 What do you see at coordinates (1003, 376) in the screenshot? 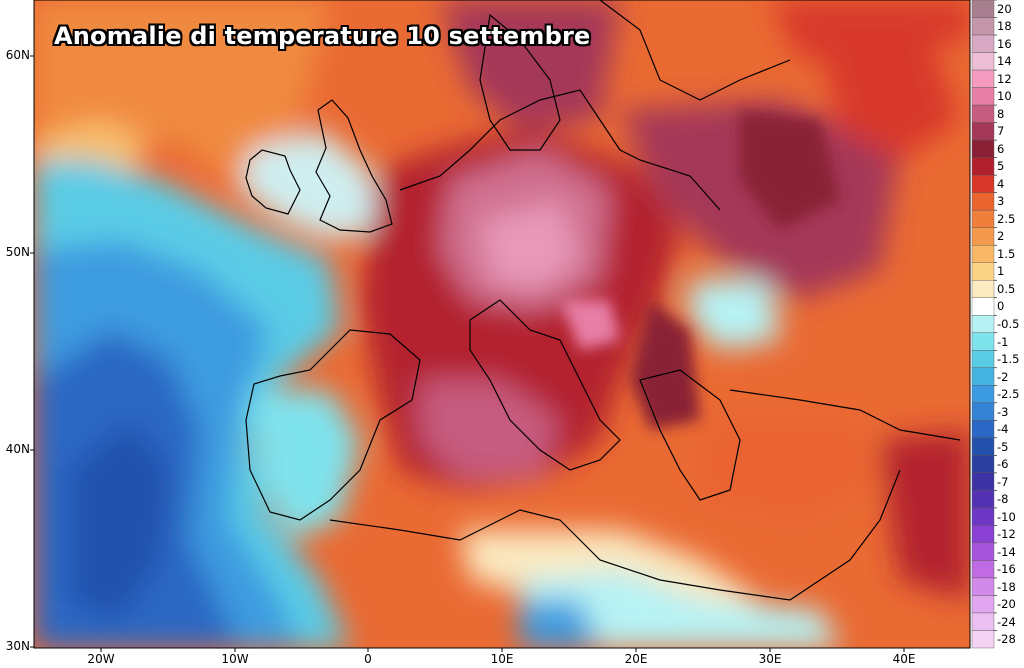
I see `colorbar-label: -2` at bounding box center [1003, 376].